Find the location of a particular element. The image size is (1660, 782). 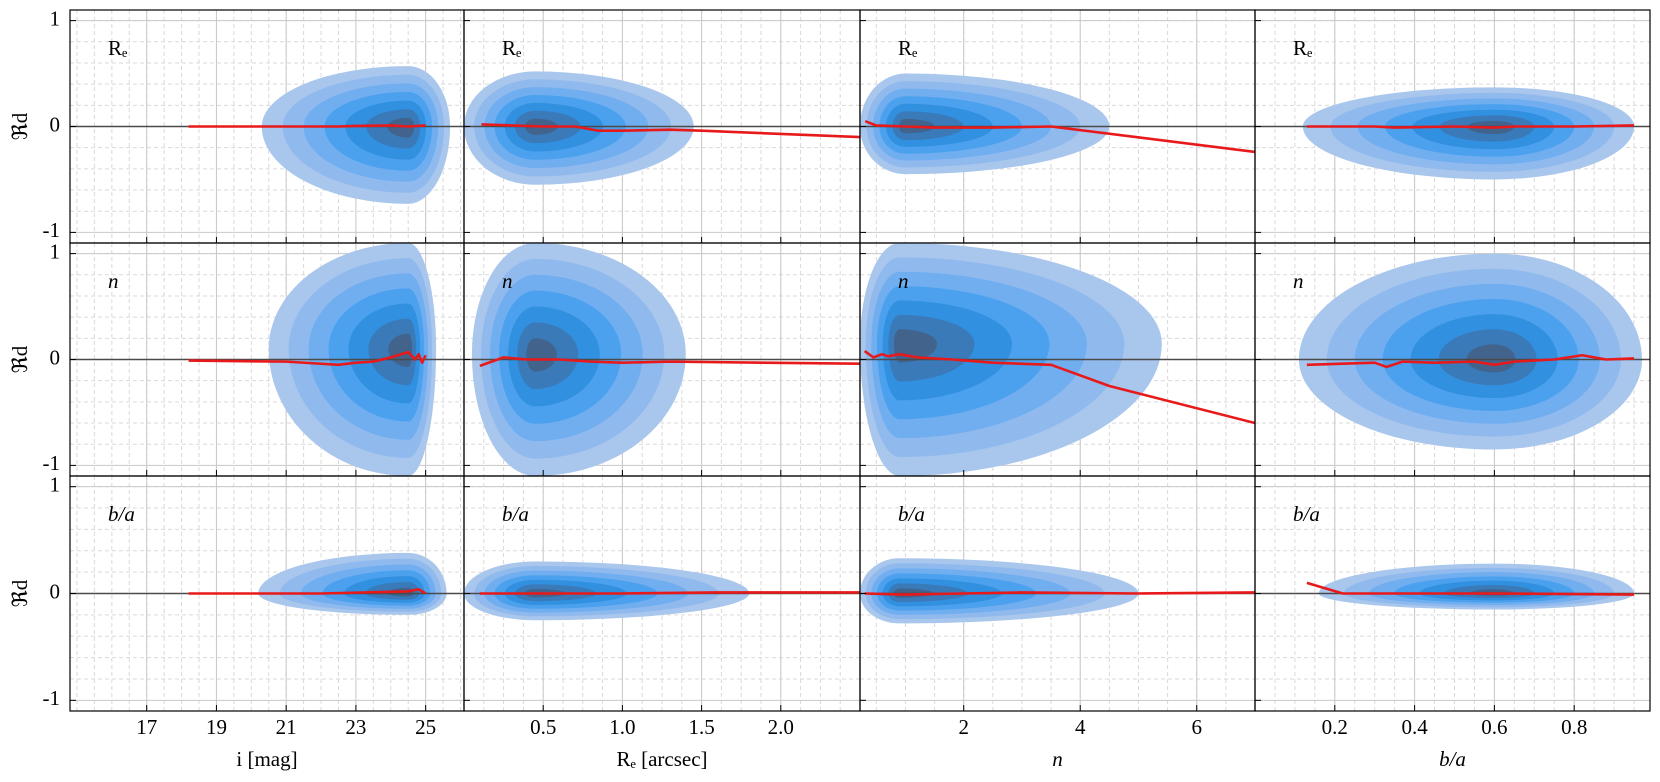

x-axis-label: i [mag] is located at coordinates (266, 759).